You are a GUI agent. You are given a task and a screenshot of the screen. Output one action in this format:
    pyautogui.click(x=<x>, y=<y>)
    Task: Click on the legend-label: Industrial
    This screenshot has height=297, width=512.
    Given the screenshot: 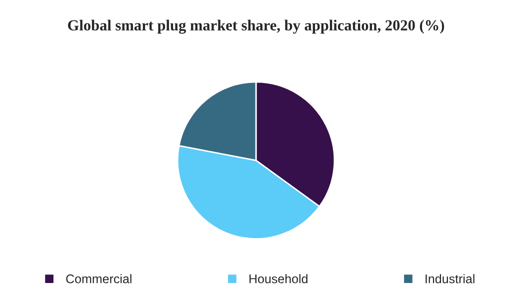 What is the action you would take?
    pyautogui.click(x=450, y=279)
    